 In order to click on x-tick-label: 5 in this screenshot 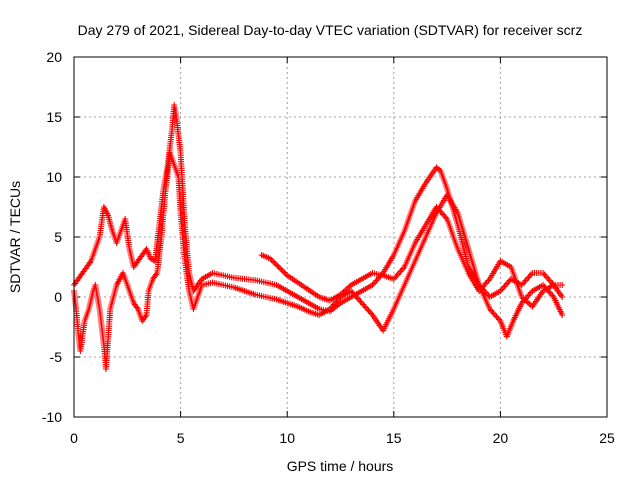, I will do `click(181, 438)`.